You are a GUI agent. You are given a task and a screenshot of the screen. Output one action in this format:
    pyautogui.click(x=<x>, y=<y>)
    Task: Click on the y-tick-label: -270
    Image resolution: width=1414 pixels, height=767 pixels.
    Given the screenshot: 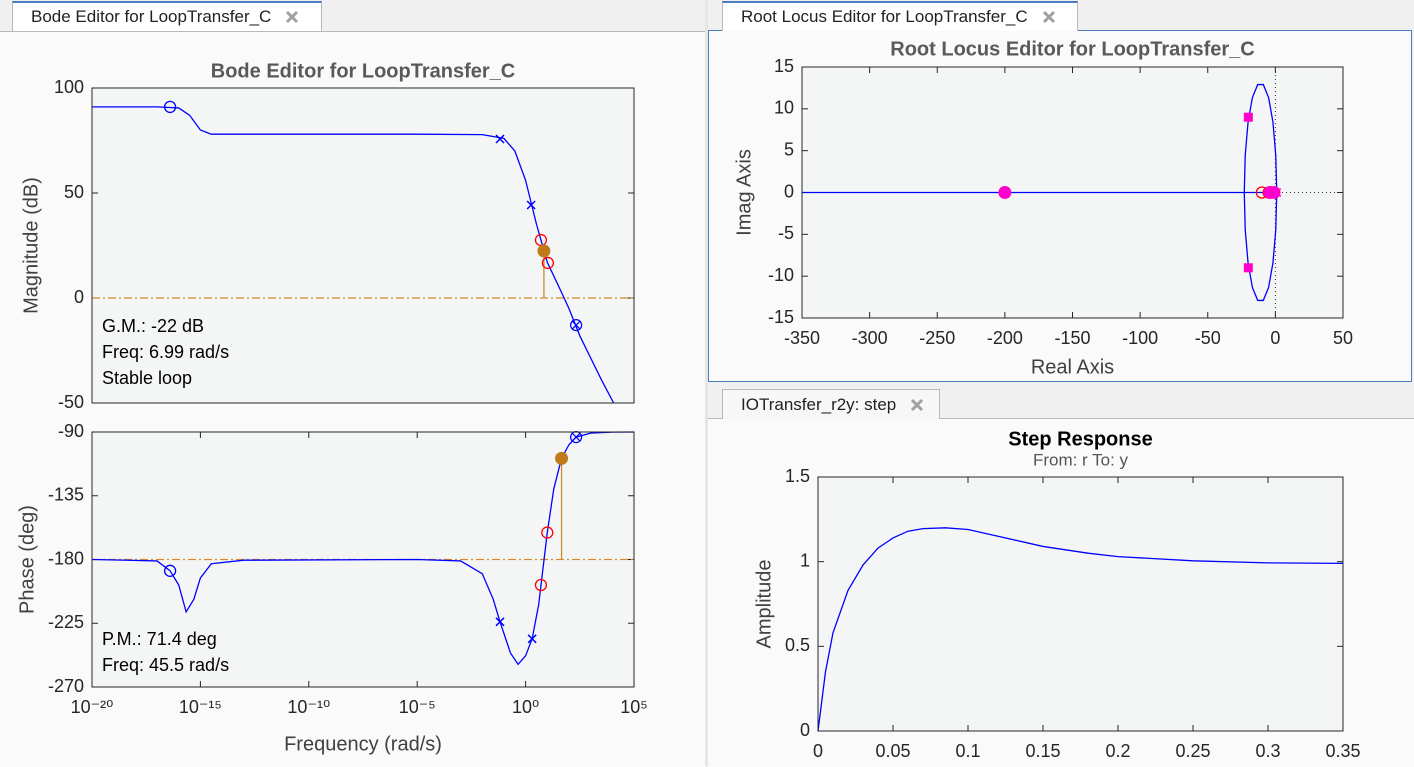 What is the action you would take?
    pyautogui.click(x=66, y=686)
    